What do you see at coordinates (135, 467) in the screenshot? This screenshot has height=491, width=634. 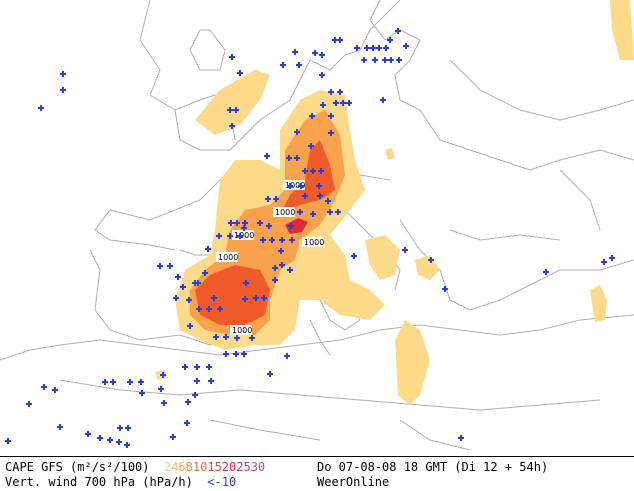 I see `cape-legend: CAPE GFS (m²/s²/100) 24681015202530` at bounding box center [135, 467].